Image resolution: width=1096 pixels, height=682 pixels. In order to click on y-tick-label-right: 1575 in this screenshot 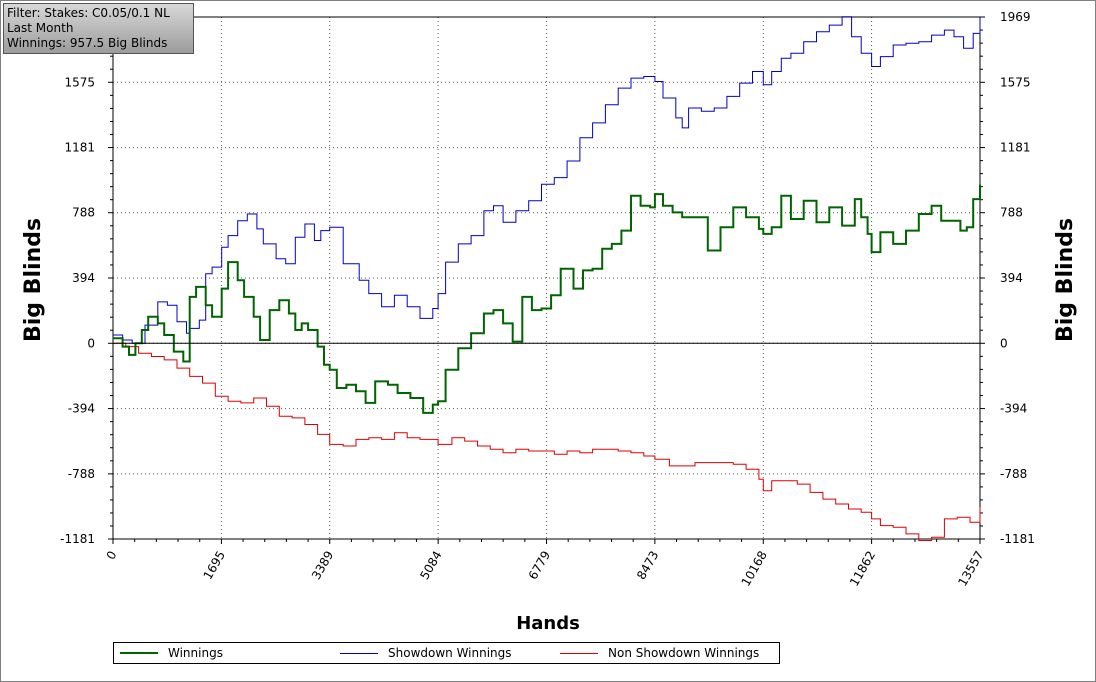, I will do `click(1015, 82)`.